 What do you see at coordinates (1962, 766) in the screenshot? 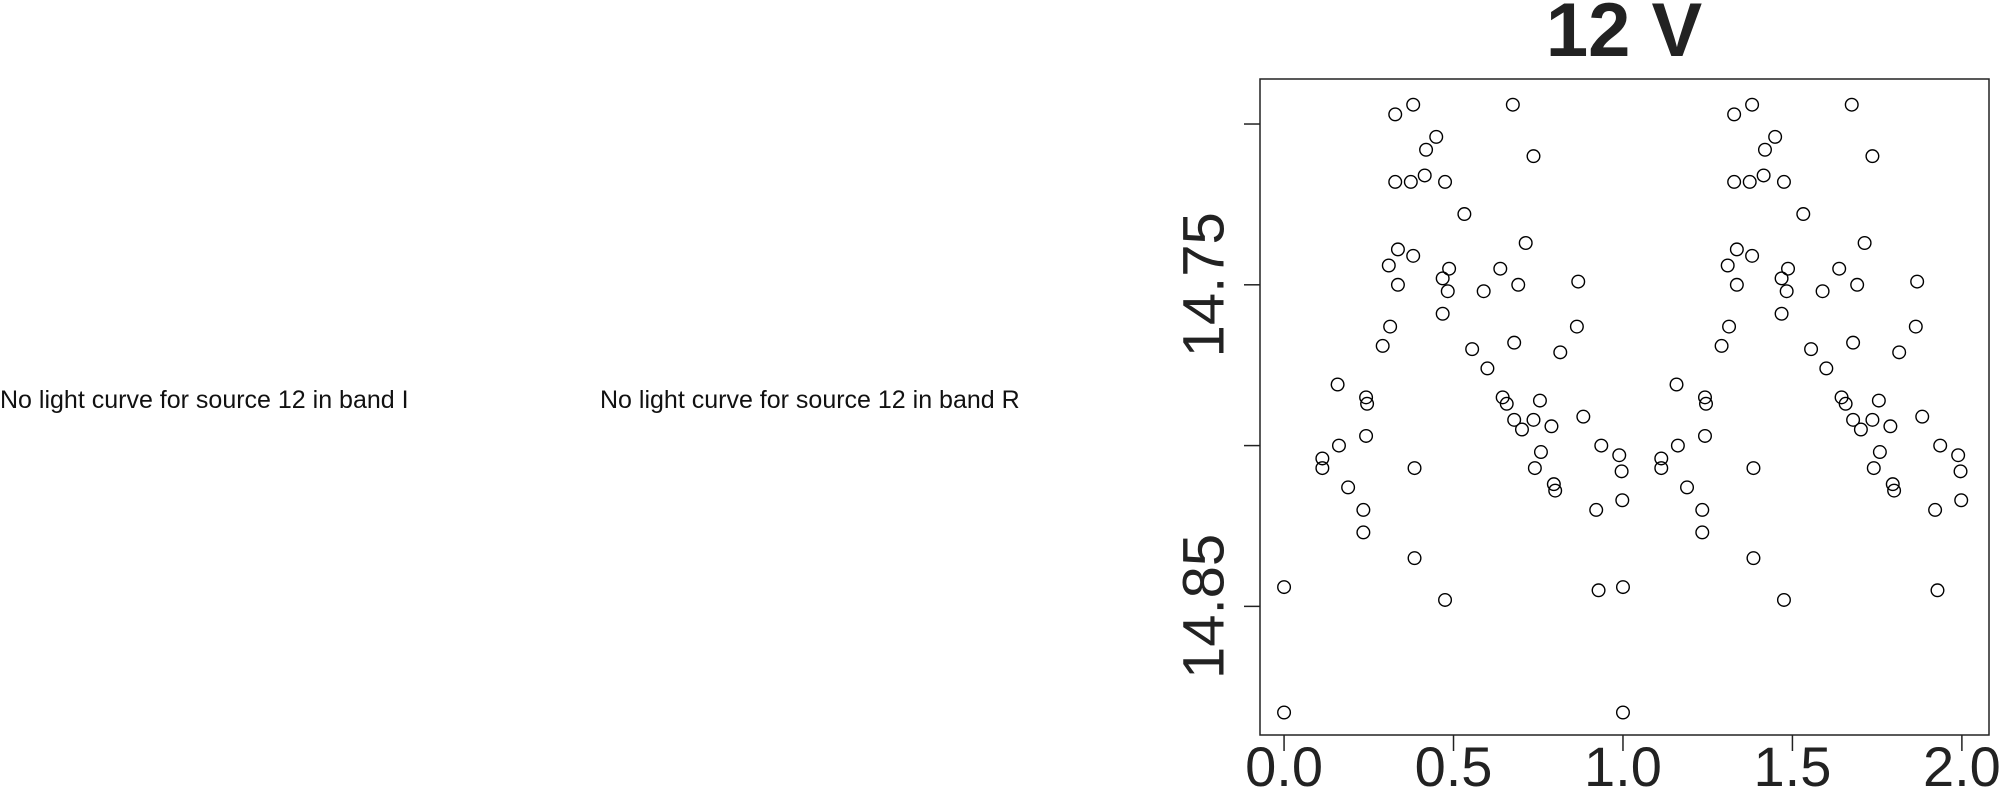
I see `x-tick-label: 2.0` at bounding box center [1962, 766].